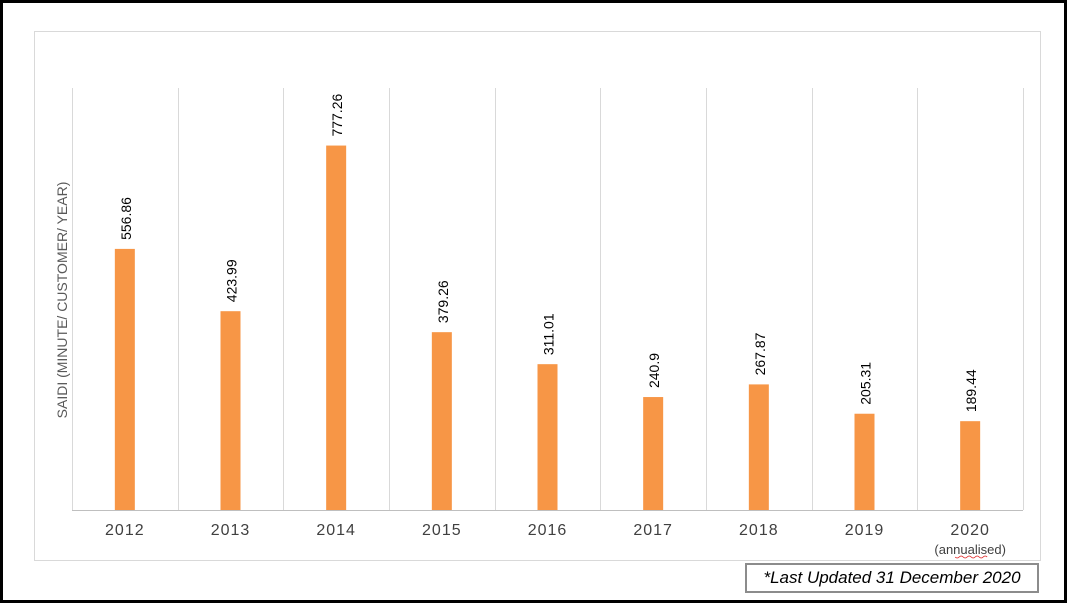  I want to click on data-label-2012: 556.86, so click(126, 218).